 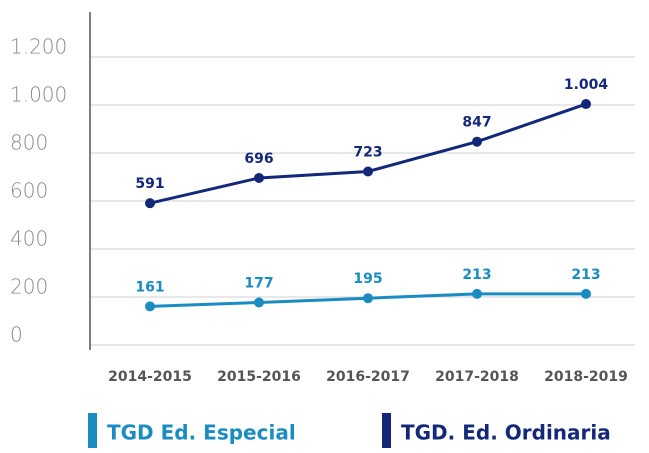 I want to click on y-tick-label: 400, so click(x=29, y=239).